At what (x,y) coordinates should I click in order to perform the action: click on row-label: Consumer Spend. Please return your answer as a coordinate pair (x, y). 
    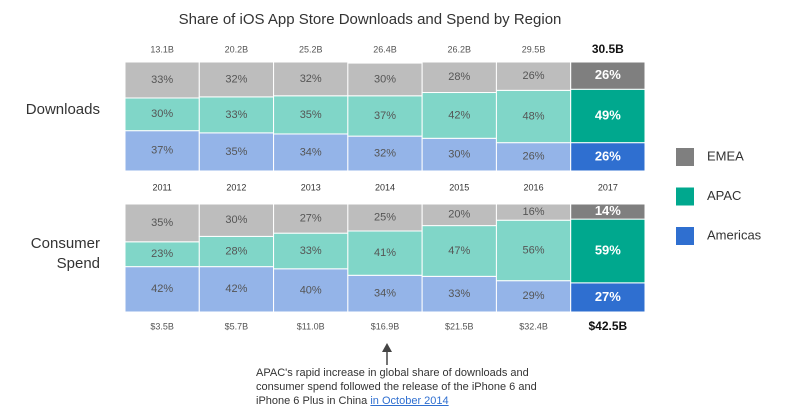
    Looking at the image, I should click on (65, 253).